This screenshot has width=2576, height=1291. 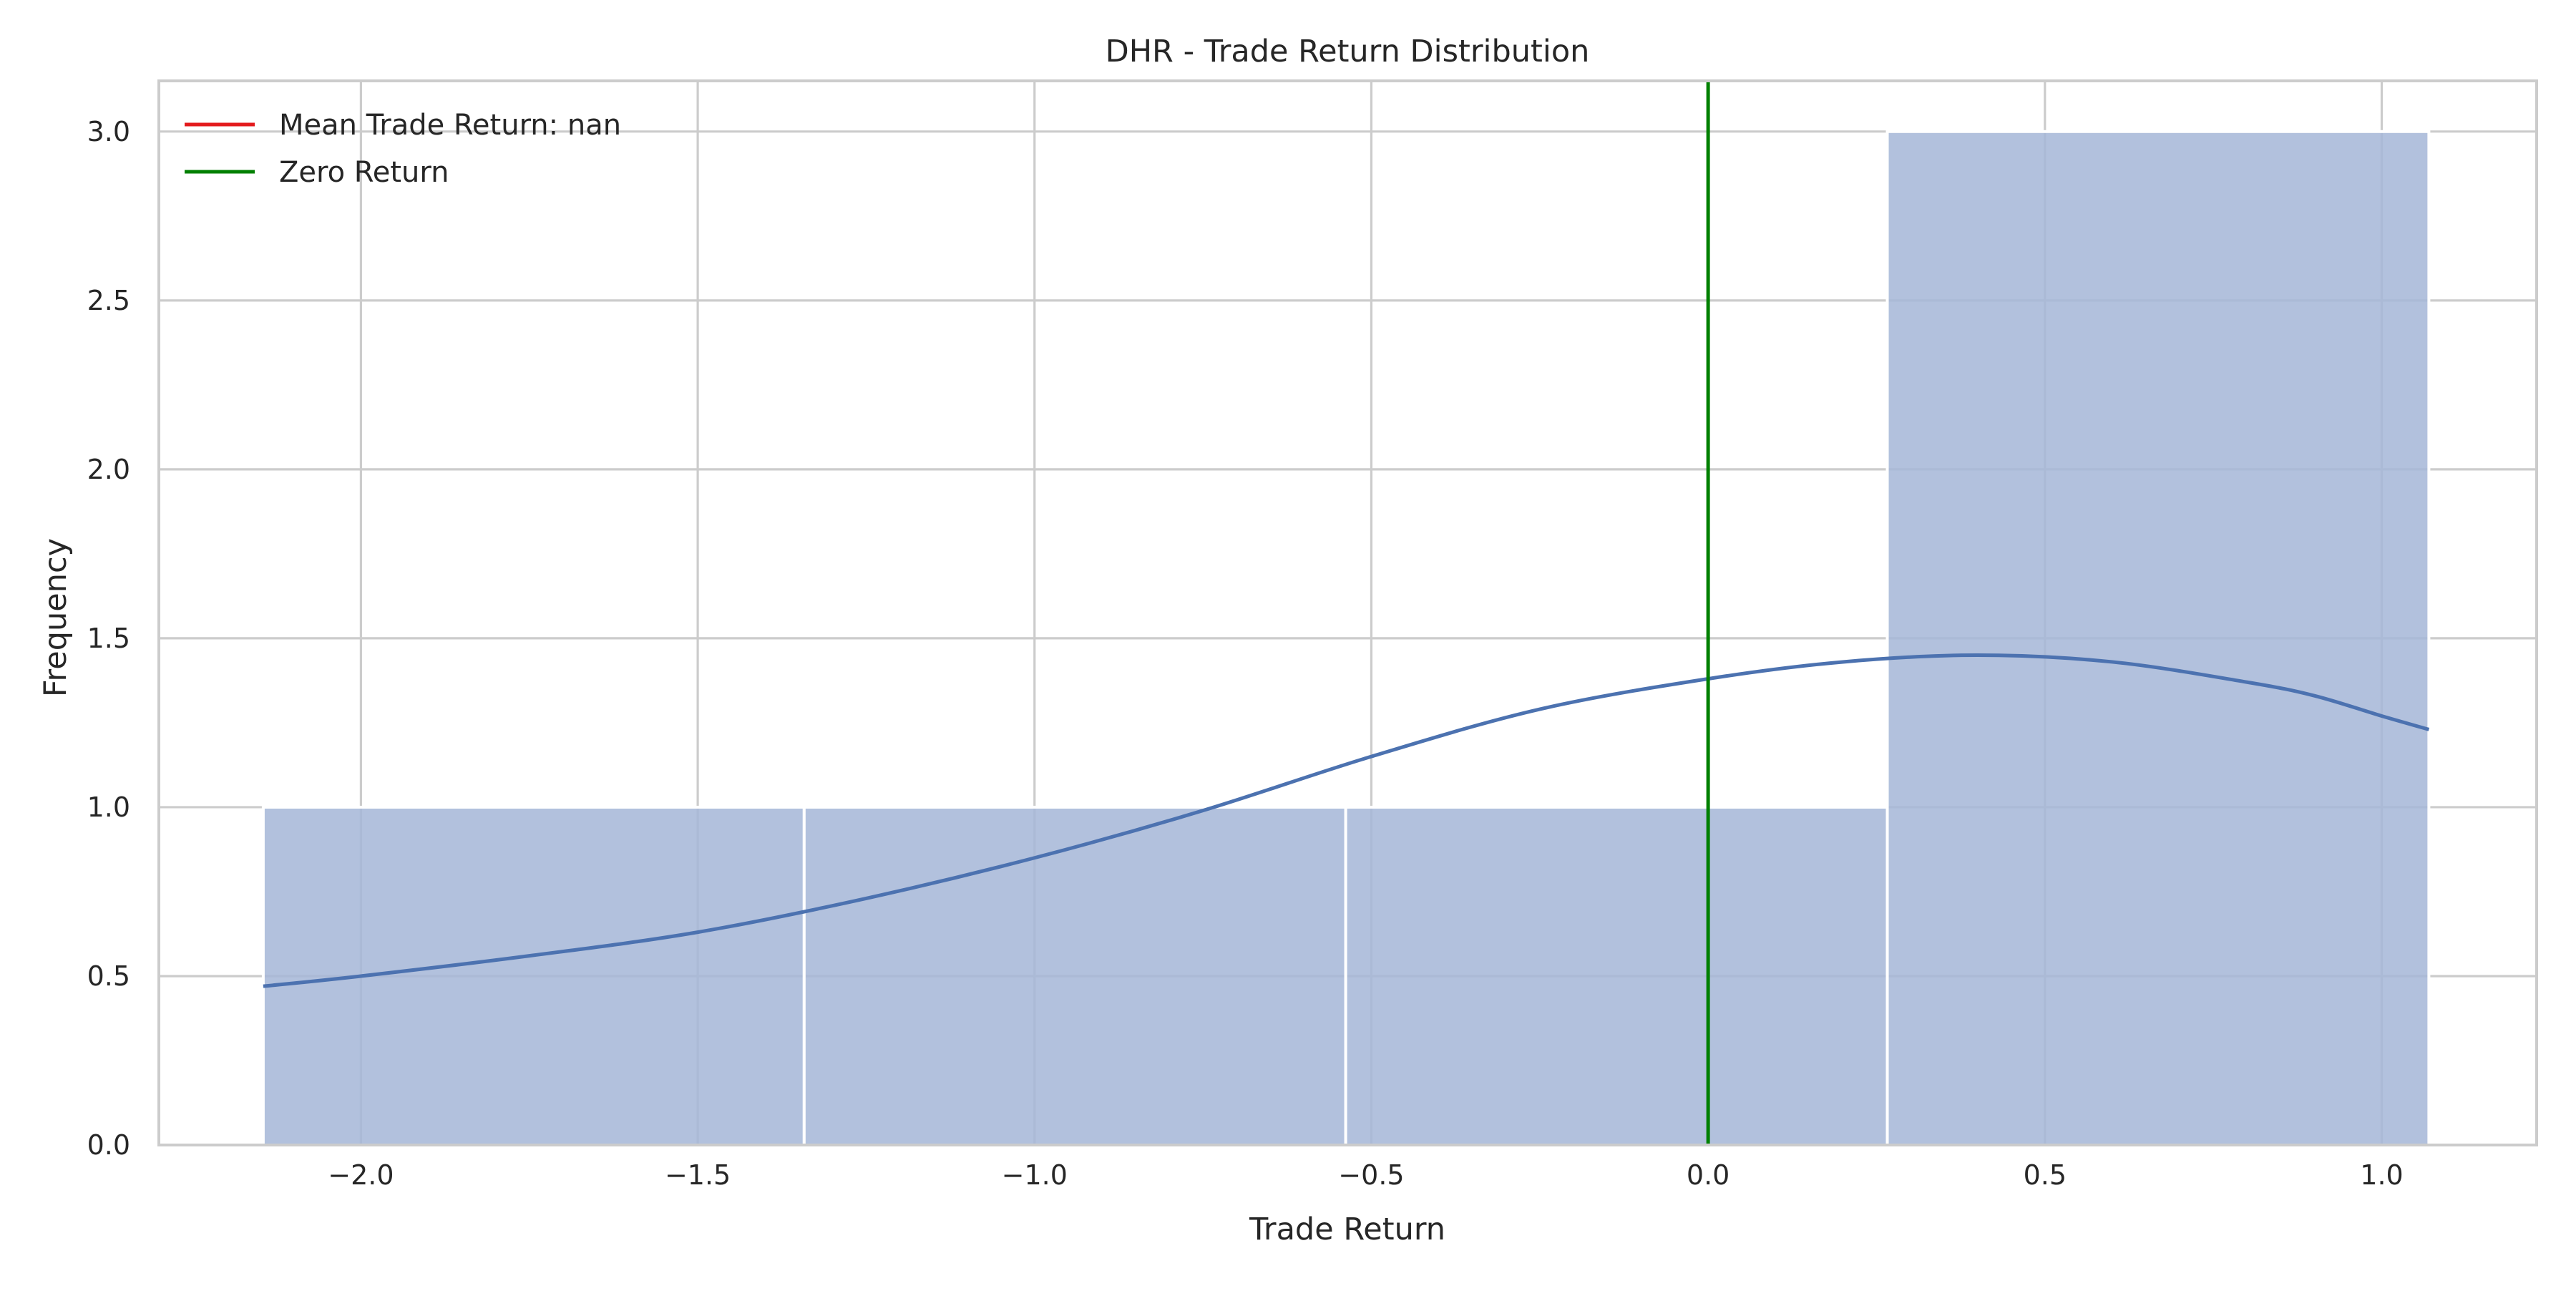 I want to click on legend-label-1: Zero Return, so click(x=364, y=172).